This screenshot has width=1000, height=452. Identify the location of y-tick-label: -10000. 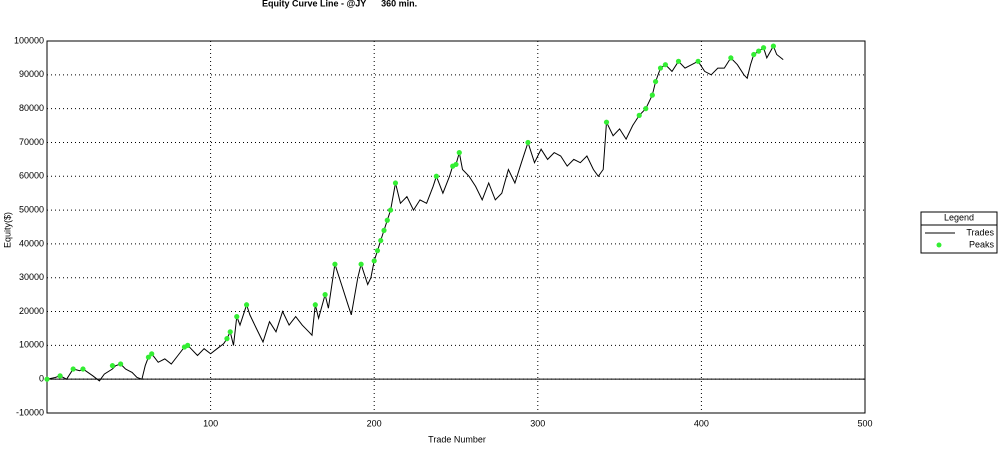
(30, 412).